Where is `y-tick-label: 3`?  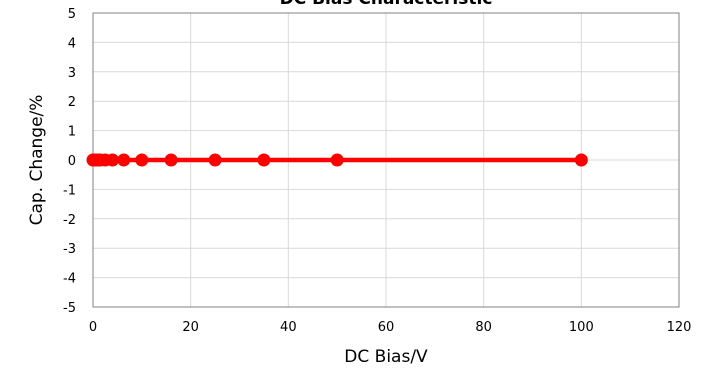 y-tick-label: 3 is located at coordinates (72, 73).